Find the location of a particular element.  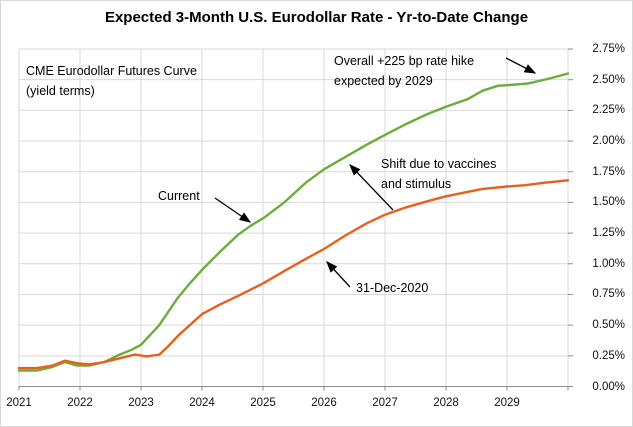

y-axis-label: 0.50% is located at coordinates (608, 325).